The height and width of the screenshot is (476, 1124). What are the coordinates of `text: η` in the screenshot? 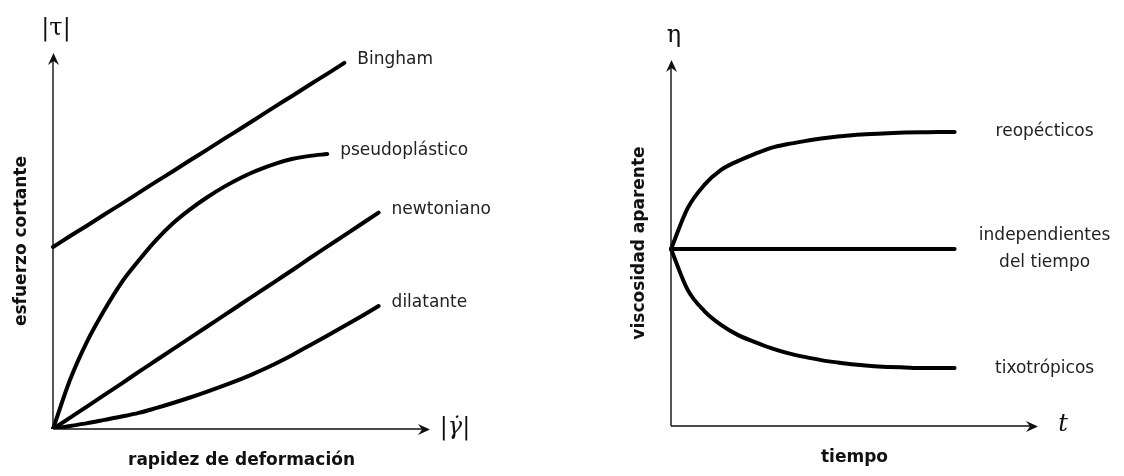 It's located at (674, 34).